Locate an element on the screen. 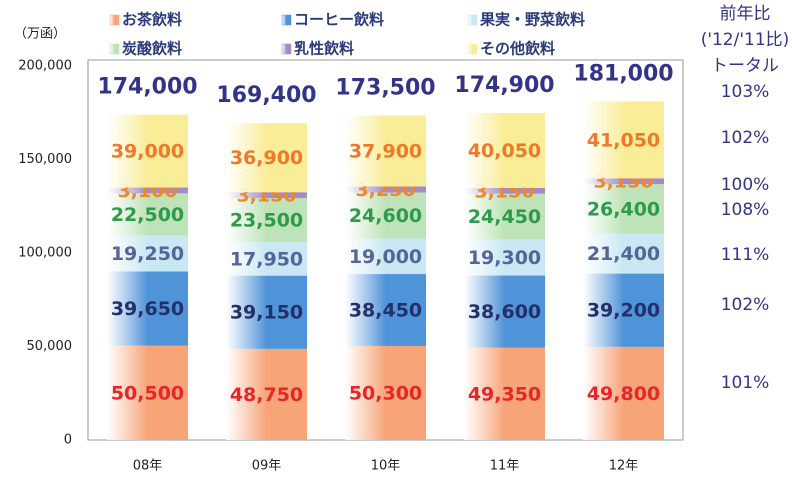  legend-label: コーヒー飲料 is located at coordinates (339, 20).